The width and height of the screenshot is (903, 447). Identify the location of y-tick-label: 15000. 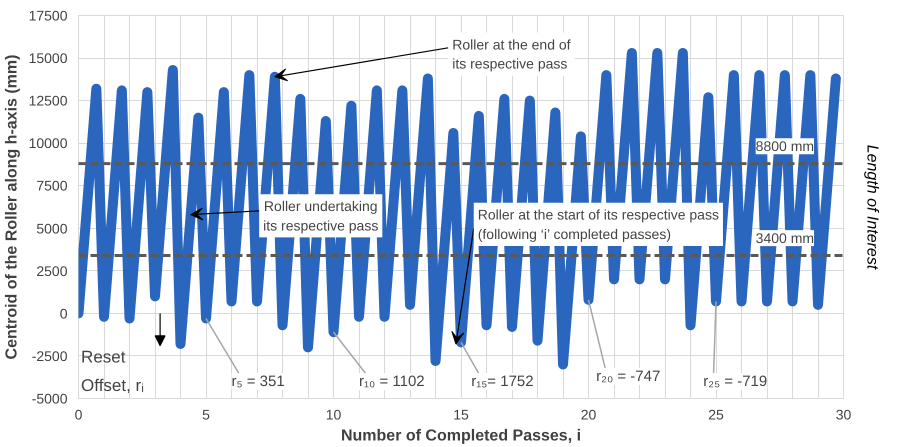
(48, 58).